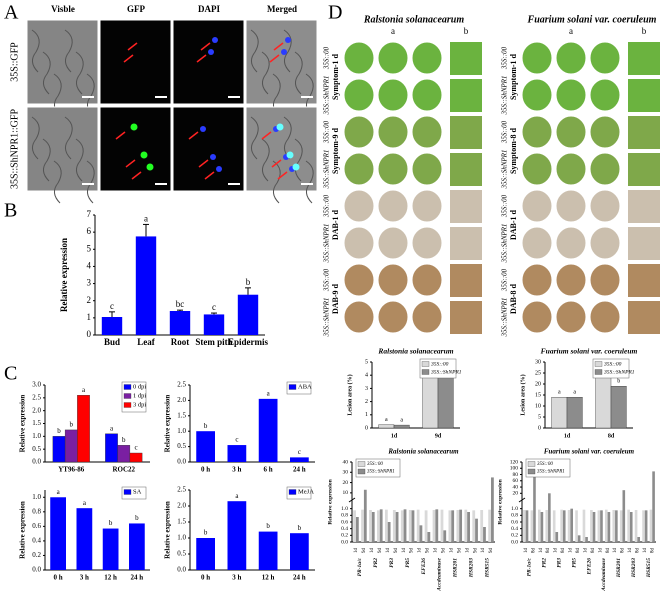 The image size is (660, 596). Describe the element at coordinates (366, 402) in the screenshot. I see `y-tick-label: 2` at that location.